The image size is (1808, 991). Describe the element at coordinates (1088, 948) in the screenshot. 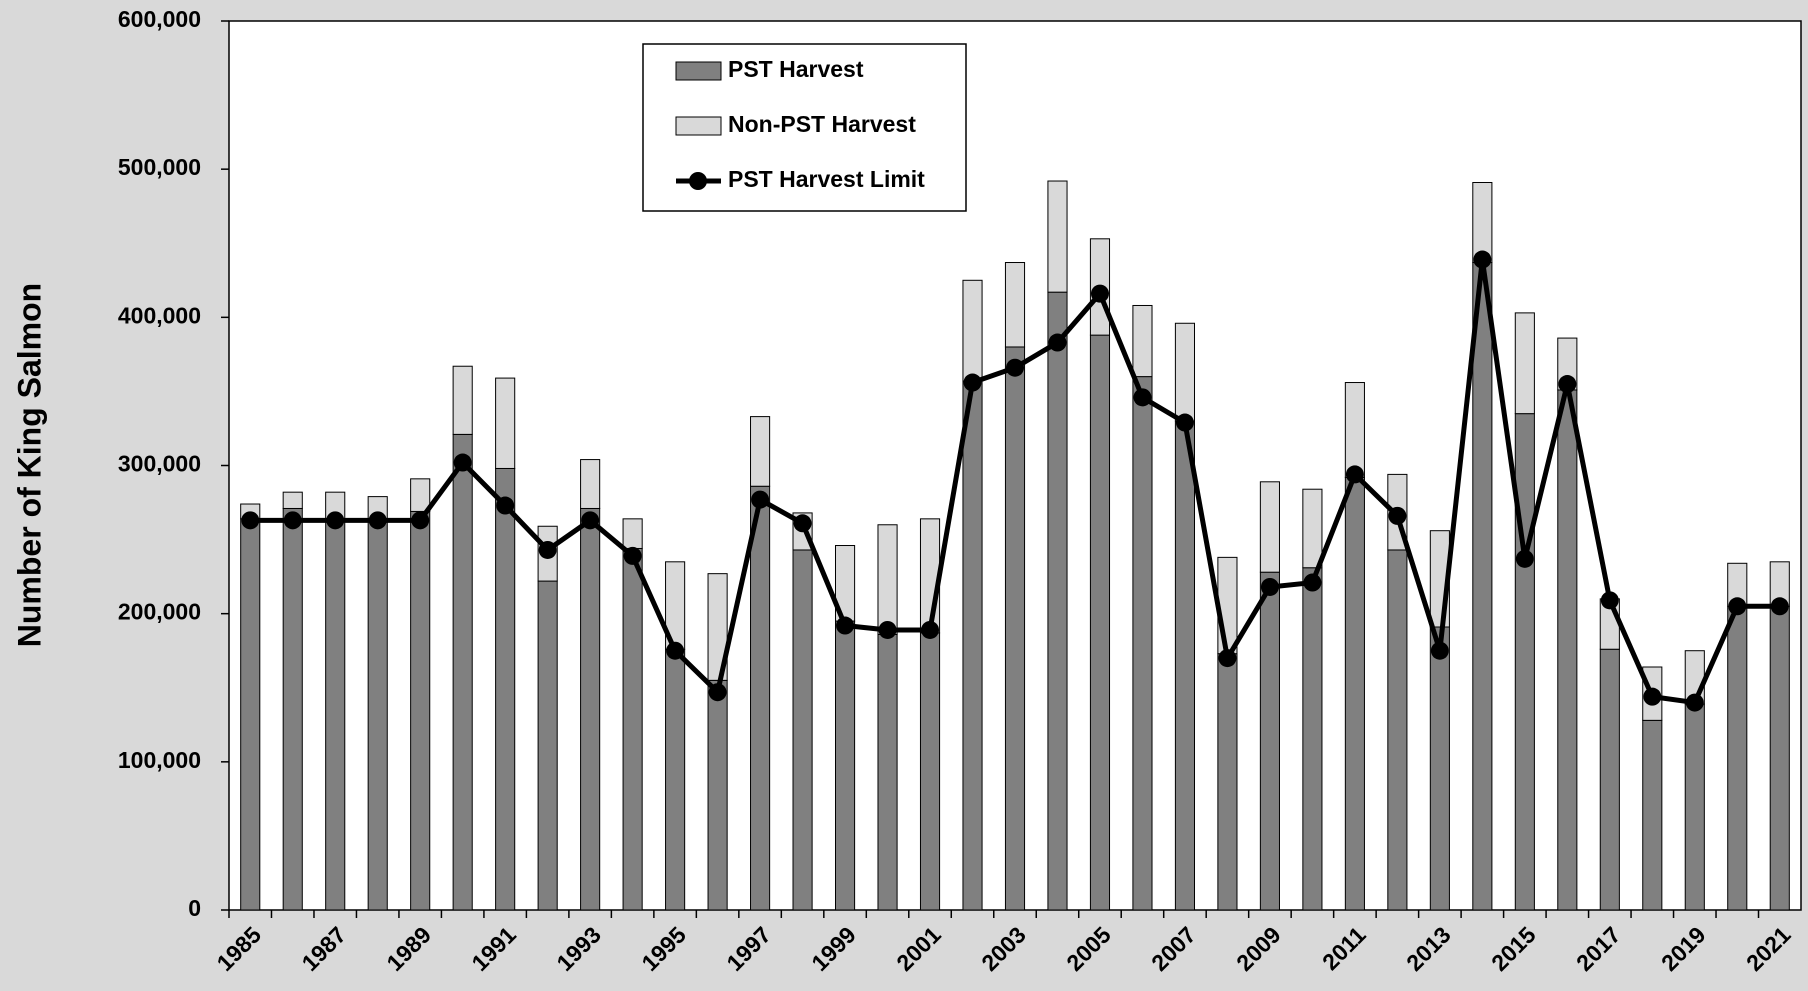

I see `x-tick-label: 2005` at that location.